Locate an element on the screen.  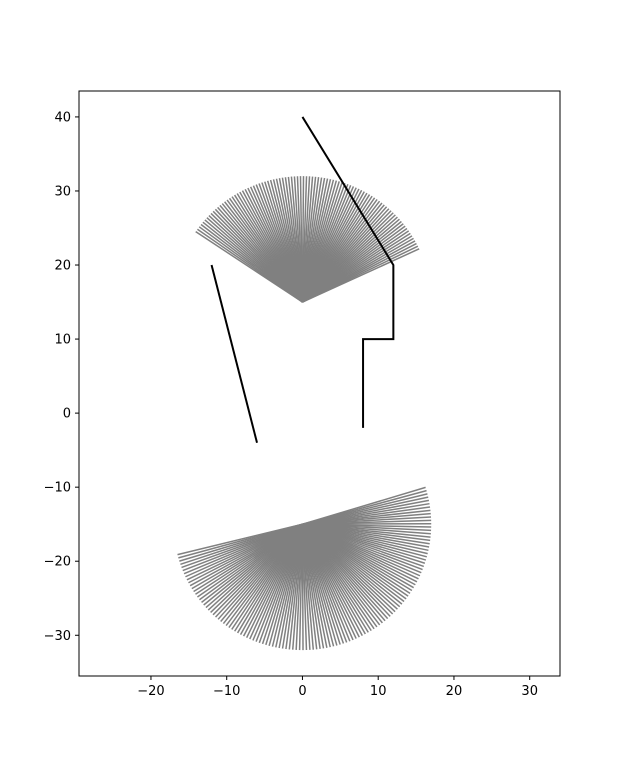
y-tick-label: 30 is located at coordinates (62, 191).